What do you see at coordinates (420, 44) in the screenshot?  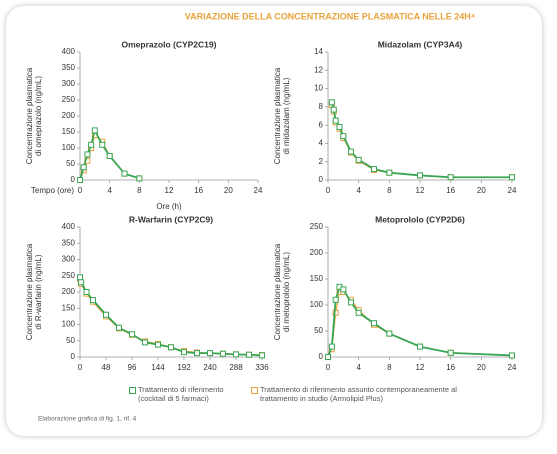 I see `chart-title: Midazolam (CYP3A4)` at bounding box center [420, 44].